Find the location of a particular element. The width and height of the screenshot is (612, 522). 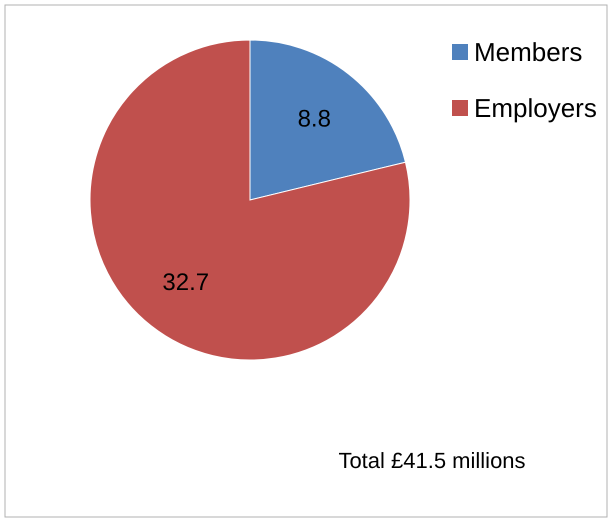

data-label: 8.8 is located at coordinates (314, 119).